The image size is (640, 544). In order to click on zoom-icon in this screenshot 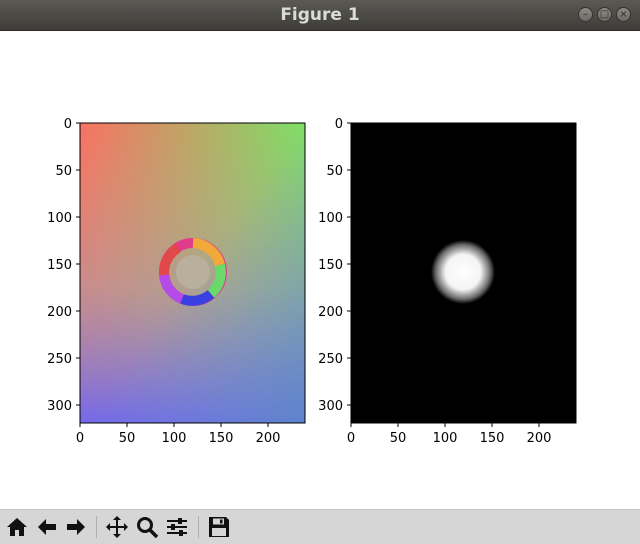, I will do `click(148, 528)`.